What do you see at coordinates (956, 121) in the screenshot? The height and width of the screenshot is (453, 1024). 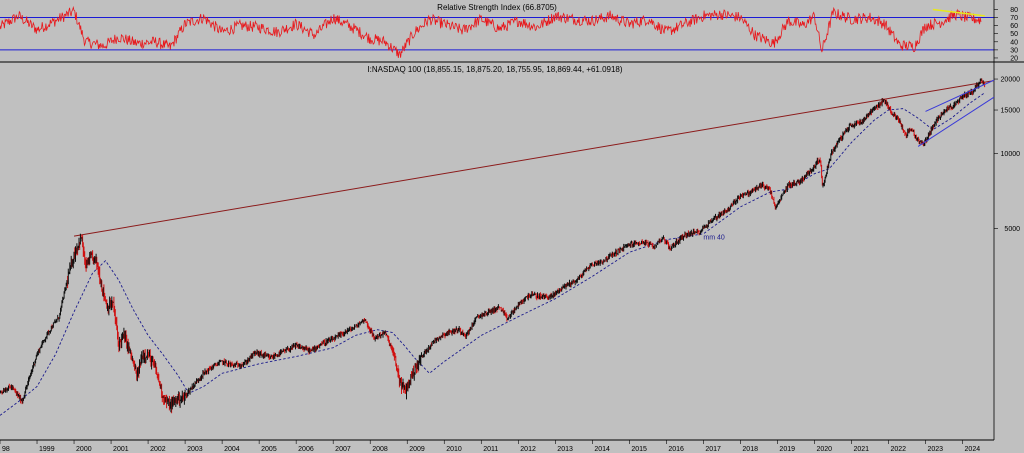 I see `wedge-lower-line` at bounding box center [956, 121].